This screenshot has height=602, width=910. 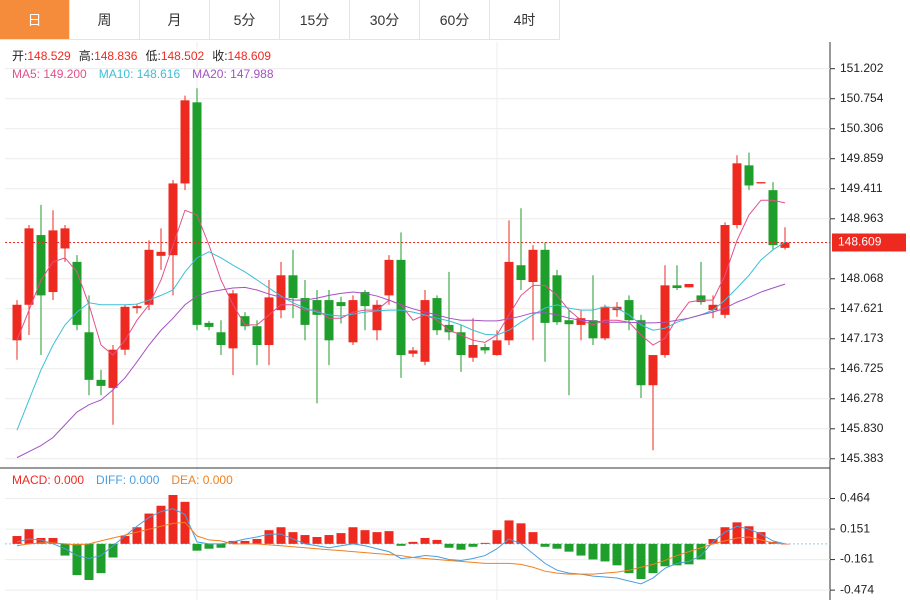 What do you see at coordinates (152, 56) in the screenshot?
I see `ohlc-label: 低:` at bounding box center [152, 56].